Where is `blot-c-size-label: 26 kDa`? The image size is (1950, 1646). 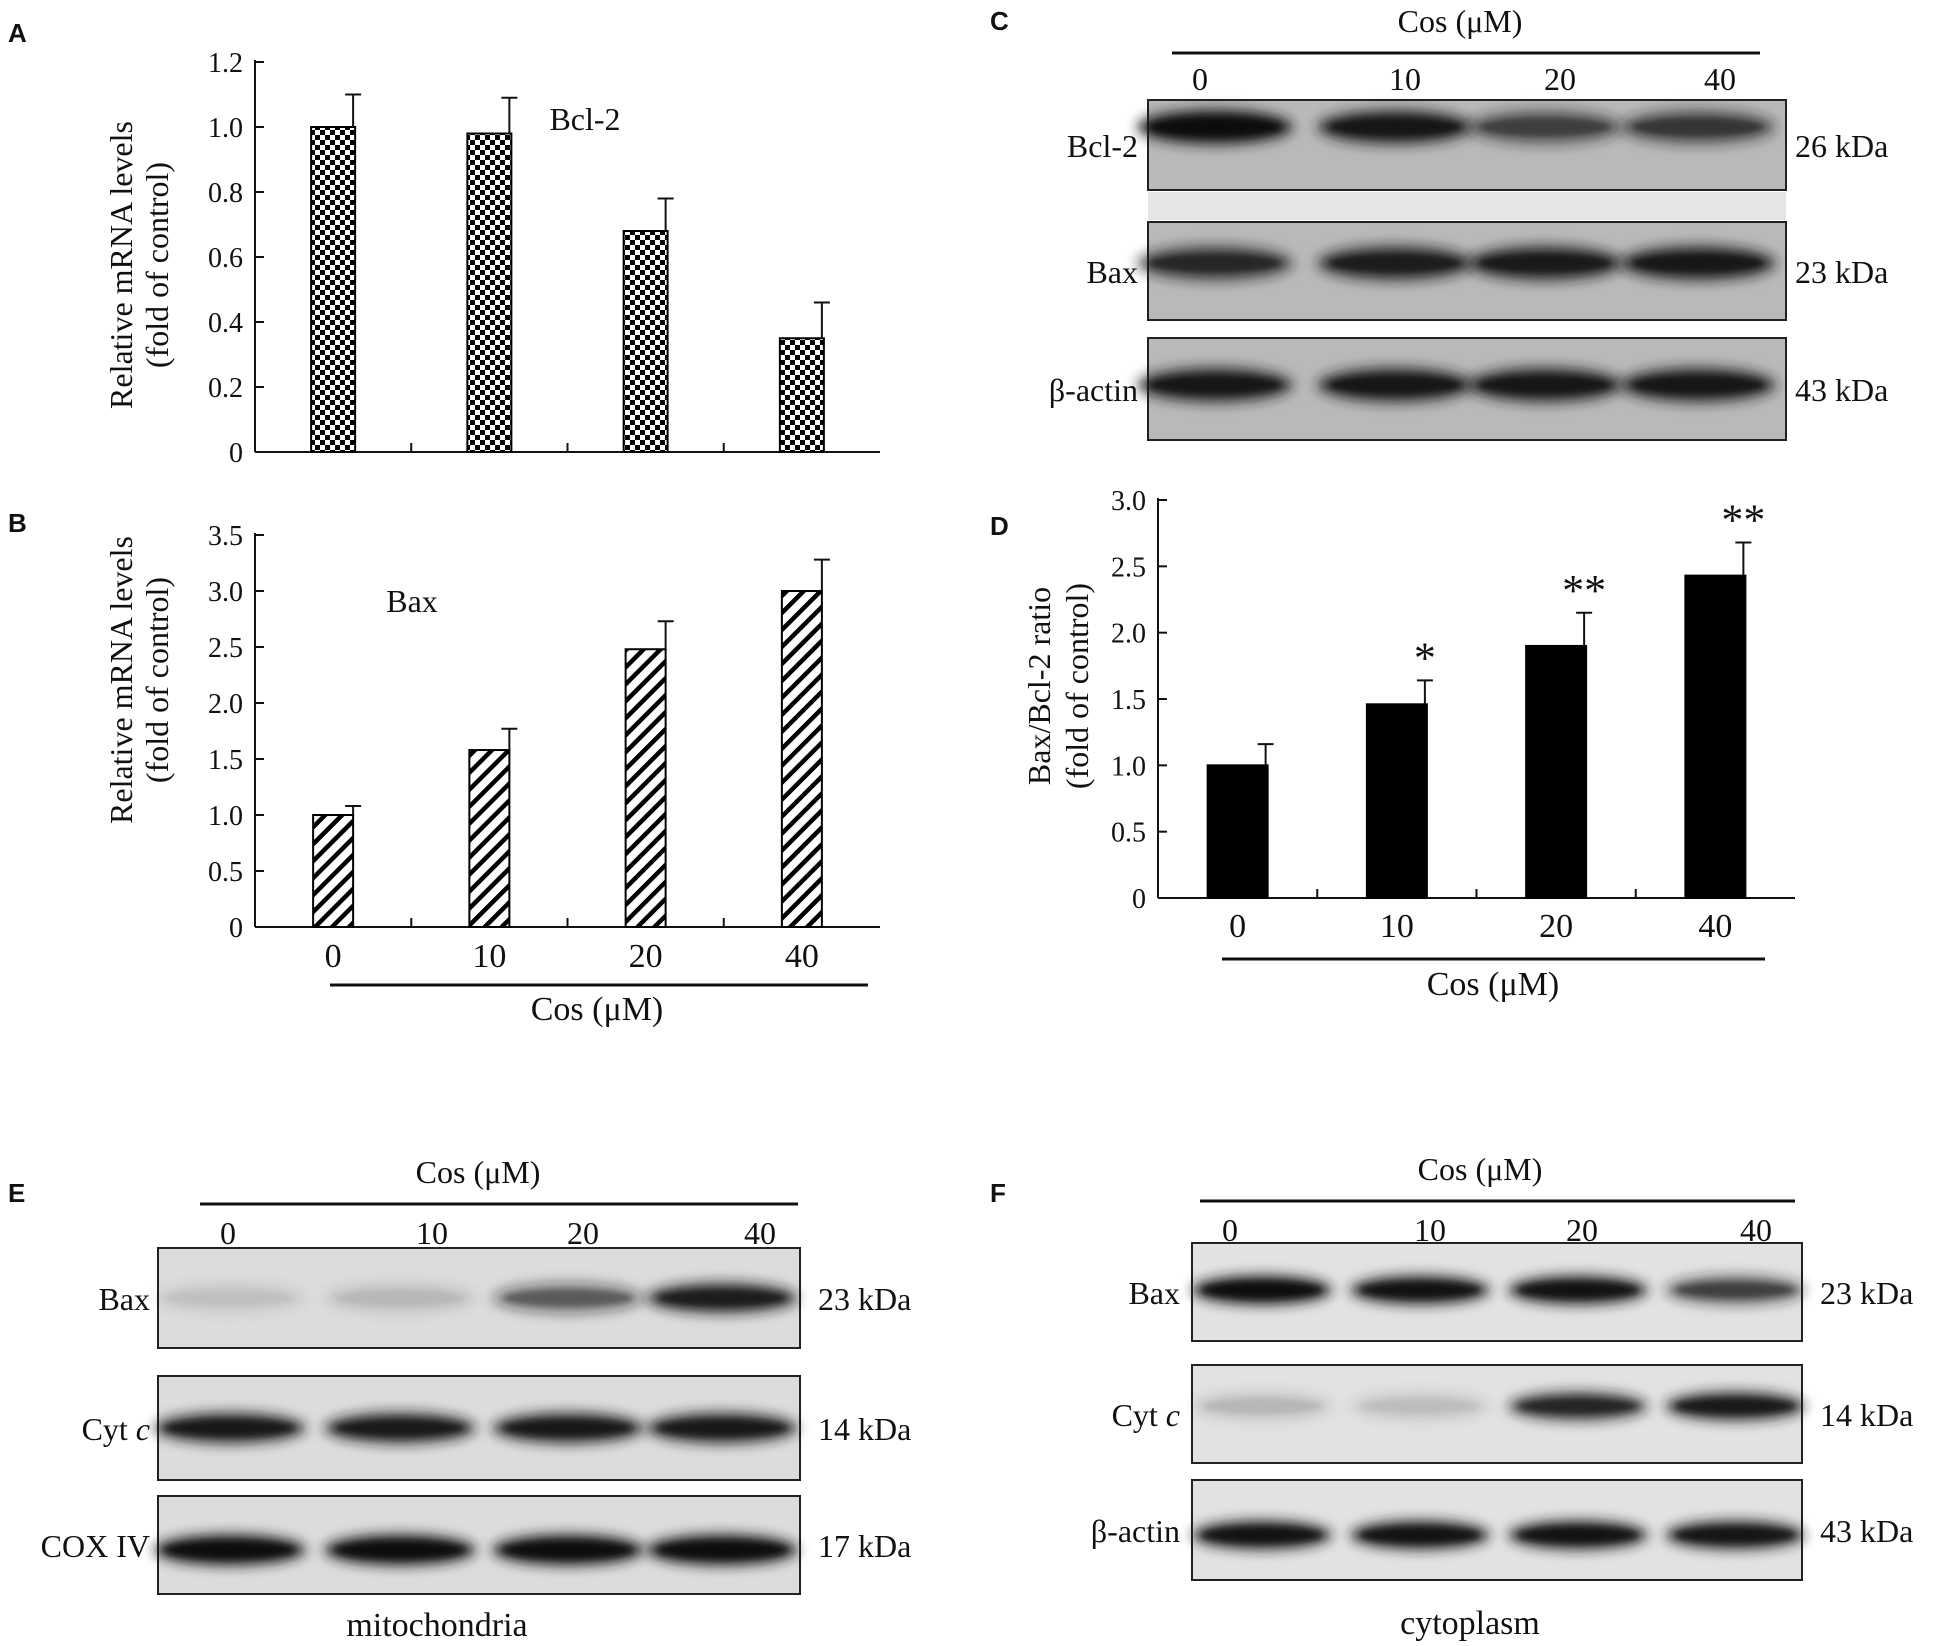 blot-c-size-label: 26 kDa is located at coordinates (1841, 146).